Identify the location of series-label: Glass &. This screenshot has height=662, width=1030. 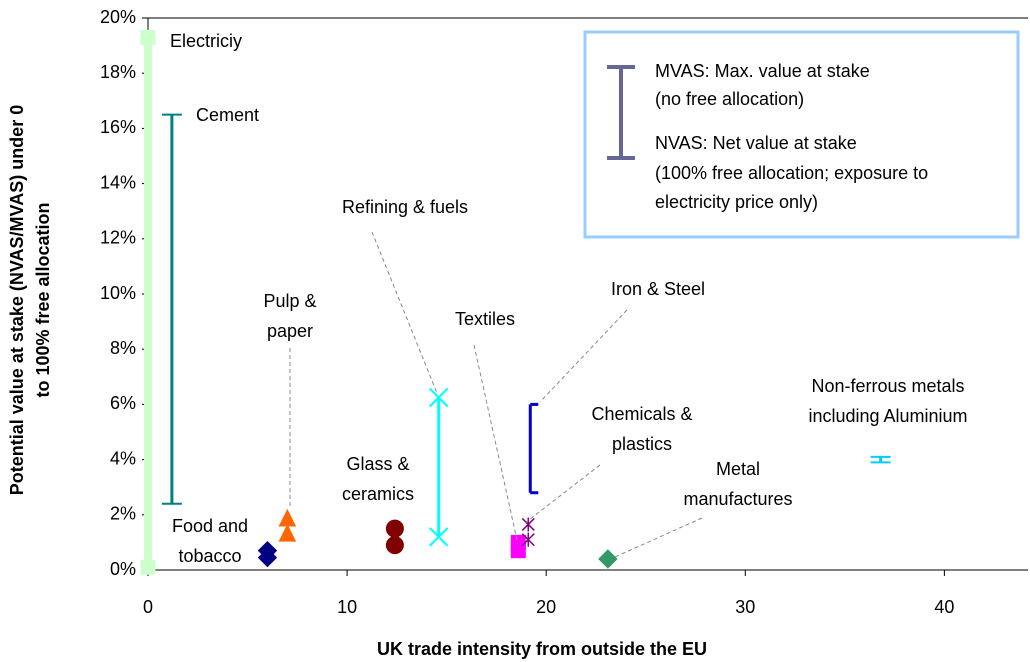
(377, 464).